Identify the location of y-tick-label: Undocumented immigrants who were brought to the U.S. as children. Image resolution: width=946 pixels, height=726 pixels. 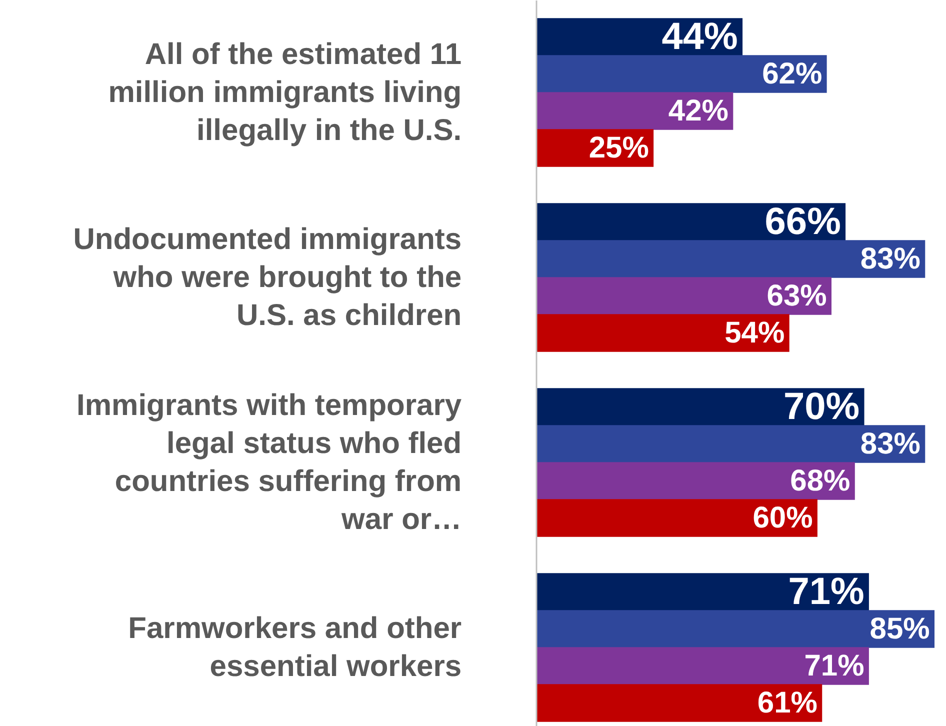
(267, 277).